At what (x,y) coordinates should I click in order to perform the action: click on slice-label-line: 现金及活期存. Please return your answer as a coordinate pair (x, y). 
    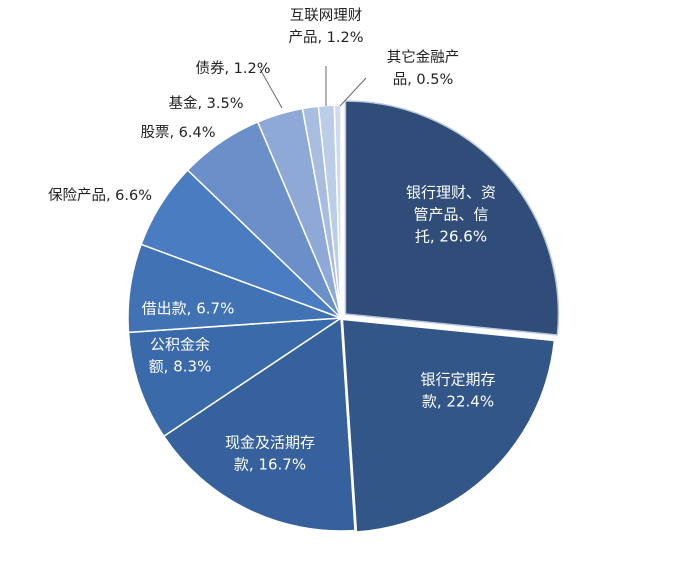
    Looking at the image, I should click on (270, 443).